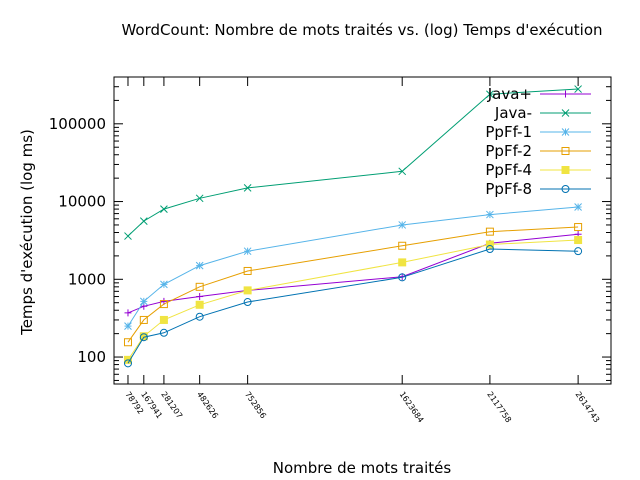  I want to click on y-tick-label: 100000, so click(77, 124).